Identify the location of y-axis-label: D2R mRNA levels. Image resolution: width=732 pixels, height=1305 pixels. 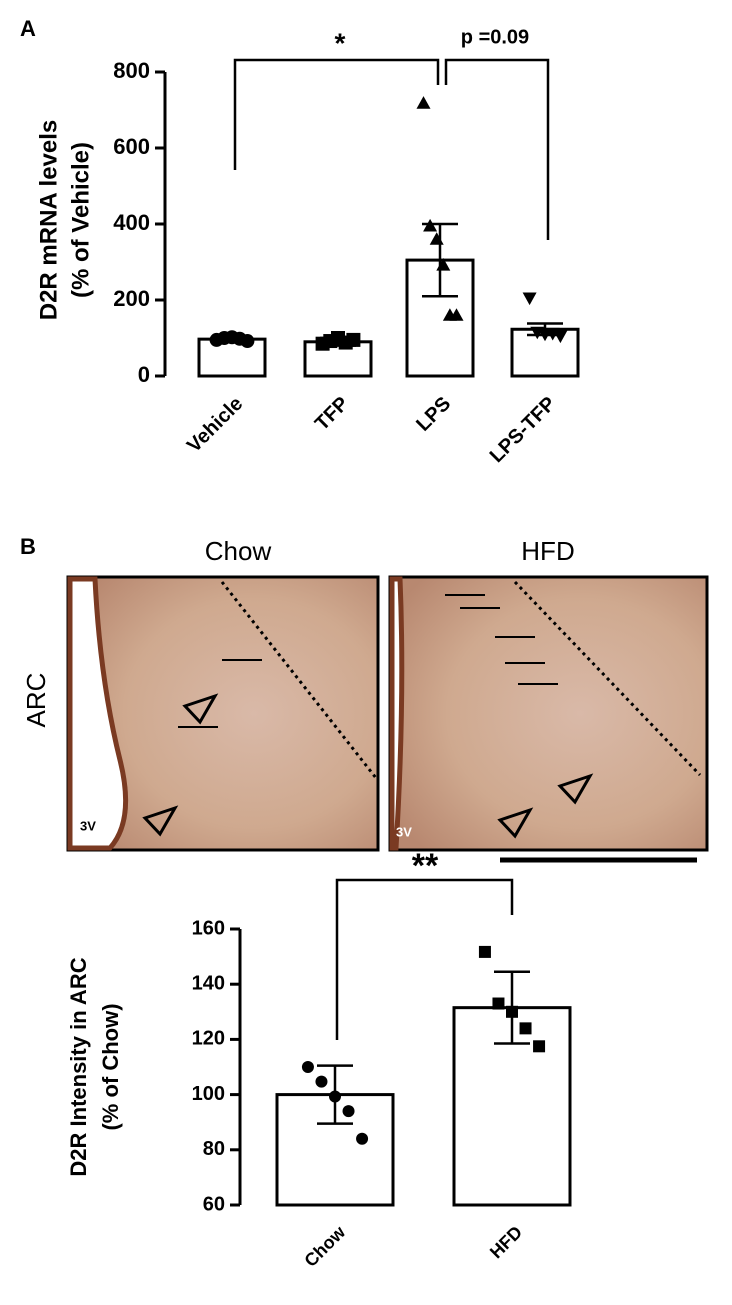
(48, 220).